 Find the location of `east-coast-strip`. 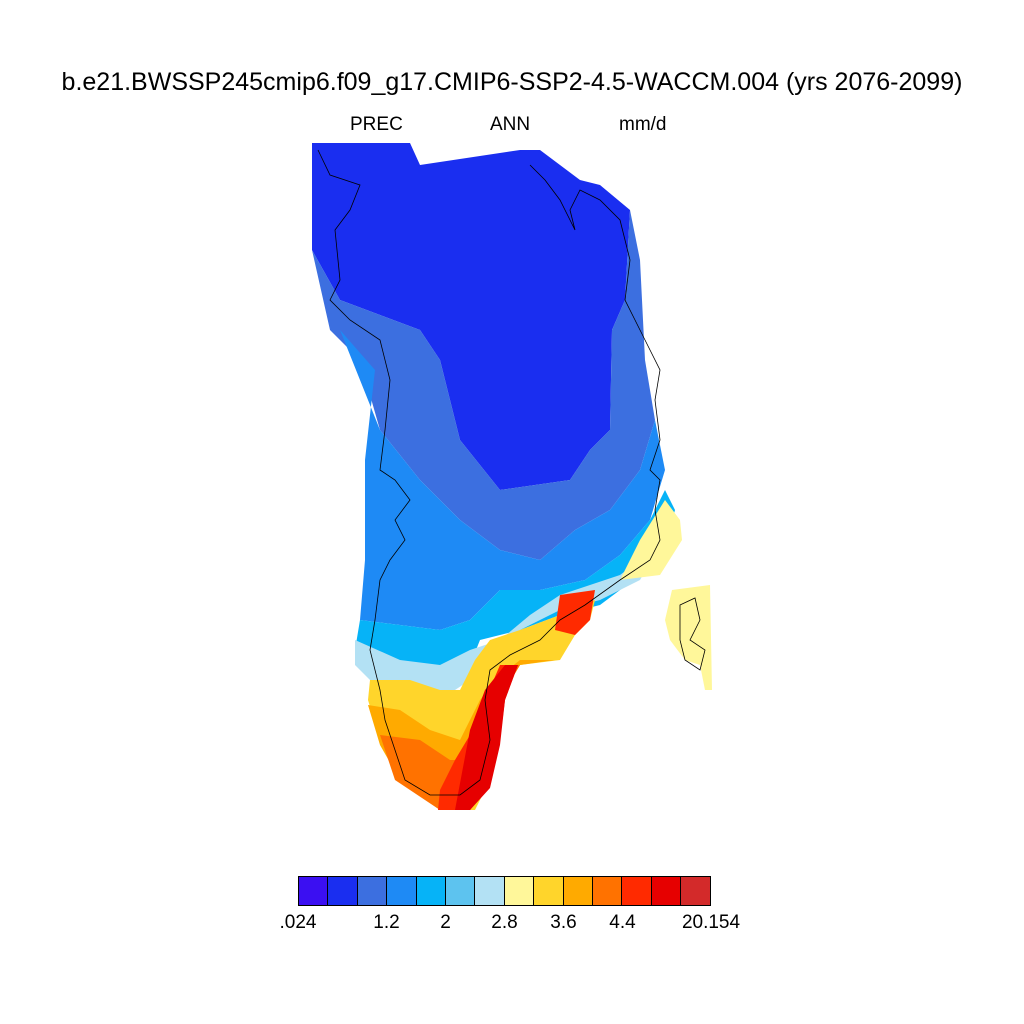

east-coast-strip is located at coordinates (651, 540).